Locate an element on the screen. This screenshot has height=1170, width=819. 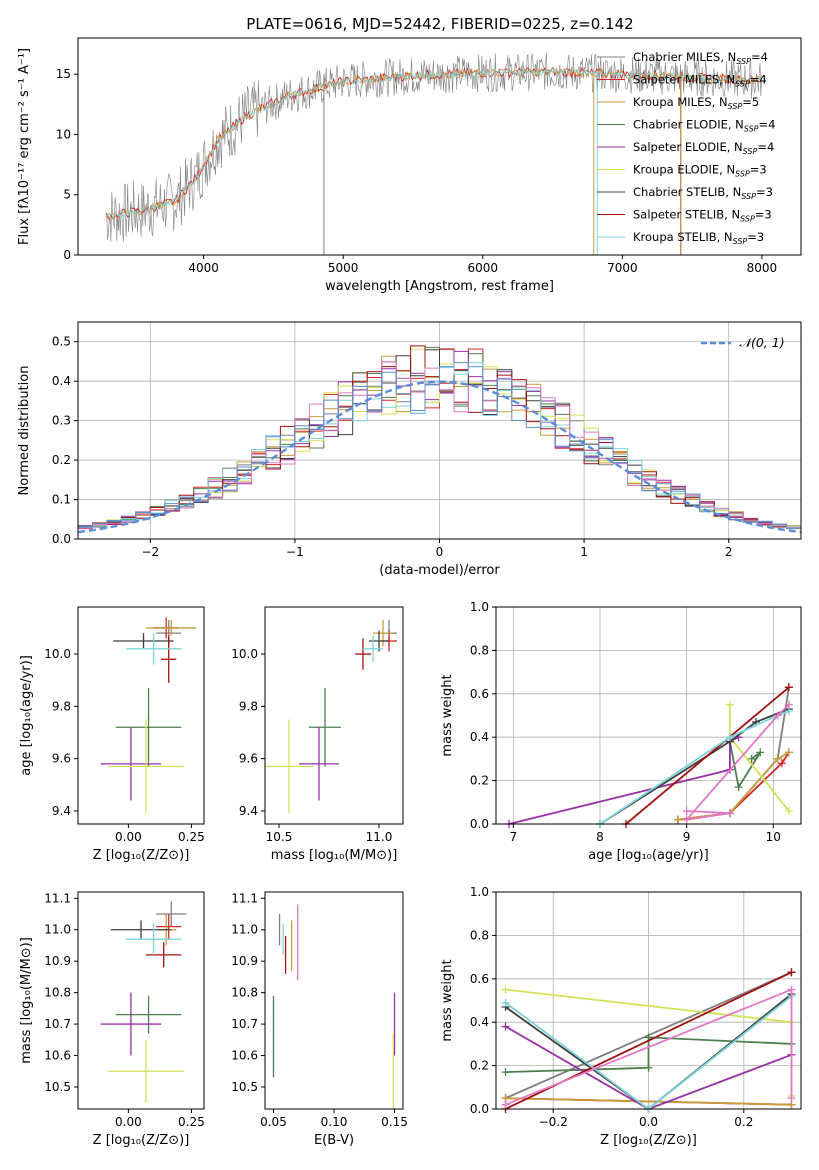
y-tick-label: 5 is located at coordinates (67, 195).